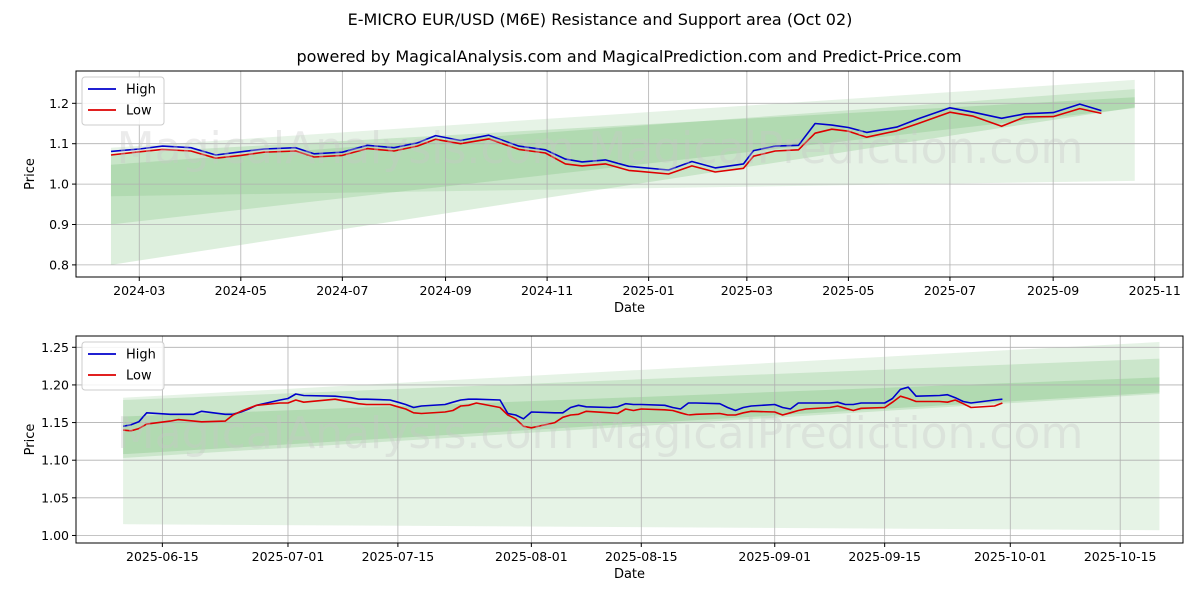  Describe the element at coordinates (59, 103) in the screenshot. I see `y-tick-label: 1.2` at that location.